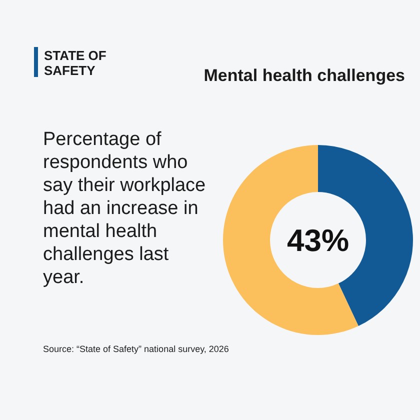 This screenshot has width=420, height=420. What do you see at coordinates (318, 240) in the screenshot?
I see `text: 43%` at bounding box center [318, 240].